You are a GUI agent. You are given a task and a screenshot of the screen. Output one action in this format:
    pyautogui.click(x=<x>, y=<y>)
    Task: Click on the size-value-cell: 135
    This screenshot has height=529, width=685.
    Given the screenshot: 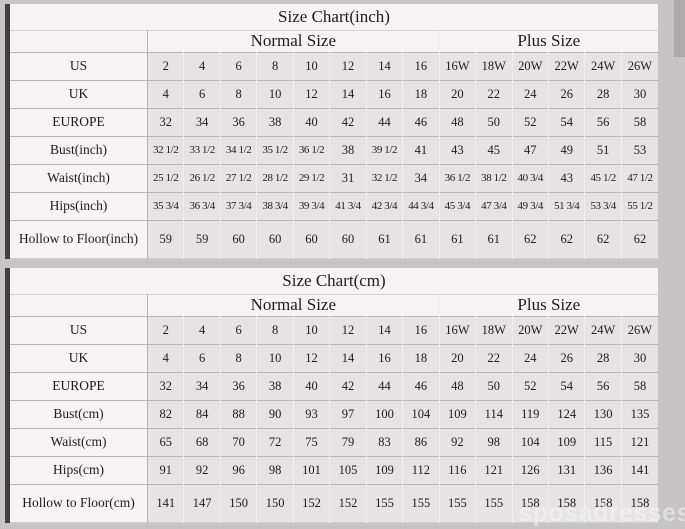 What is the action you would take?
    pyautogui.click(x=639, y=413)
    